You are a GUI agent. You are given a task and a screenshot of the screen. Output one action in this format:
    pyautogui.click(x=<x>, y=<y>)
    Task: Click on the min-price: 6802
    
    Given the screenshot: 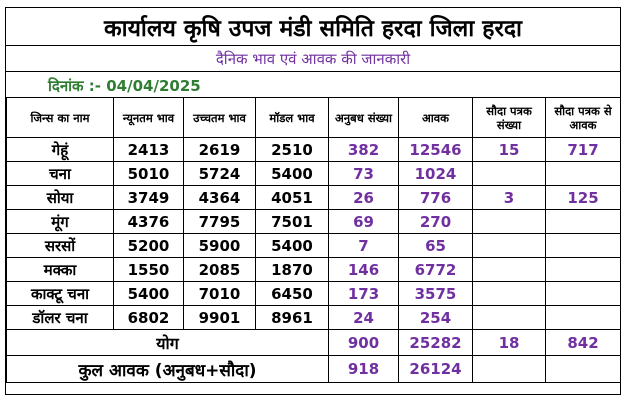 What is the action you would take?
    pyautogui.click(x=148, y=317)
    